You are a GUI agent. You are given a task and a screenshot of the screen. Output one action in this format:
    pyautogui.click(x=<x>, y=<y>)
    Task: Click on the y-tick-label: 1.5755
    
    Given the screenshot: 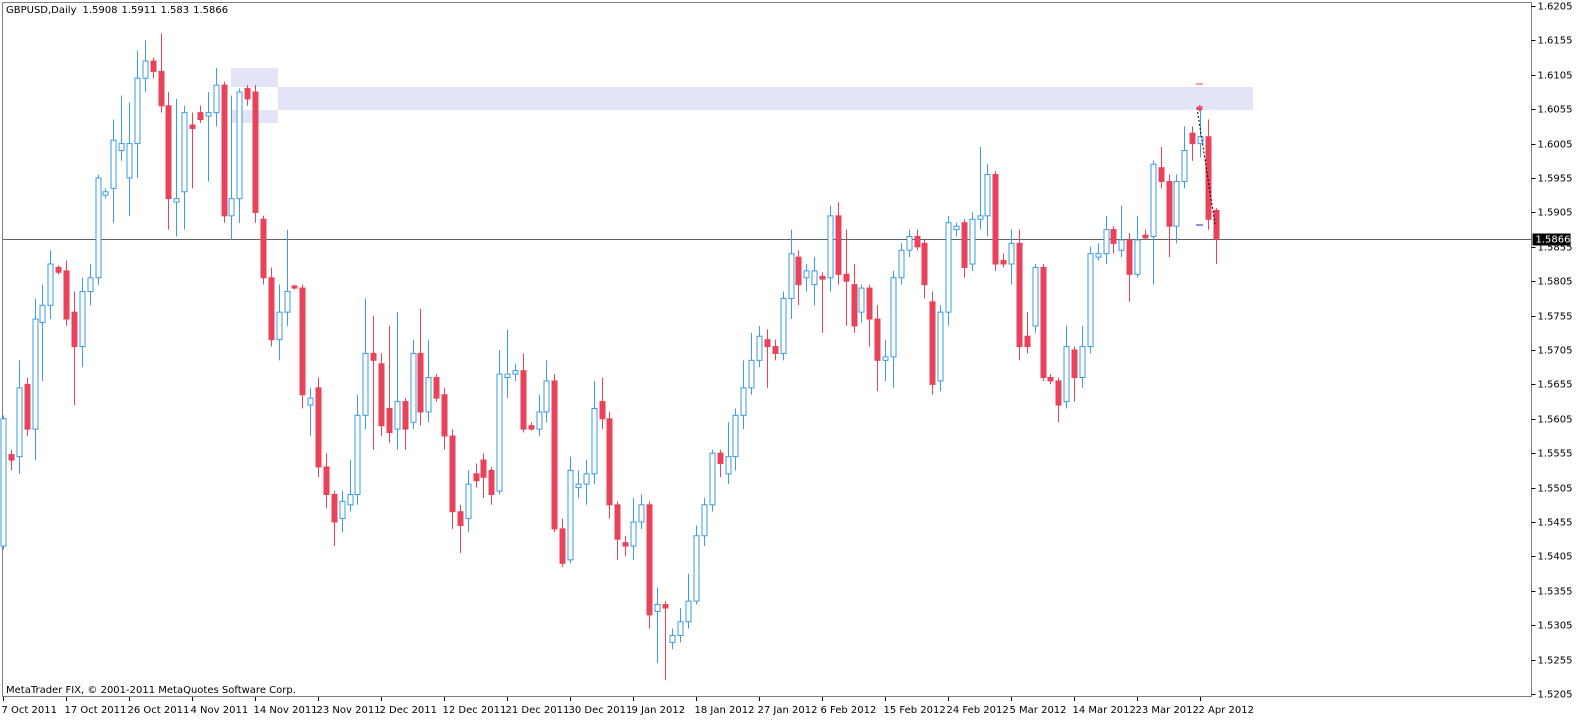 What is the action you would take?
    pyautogui.click(x=1555, y=317)
    